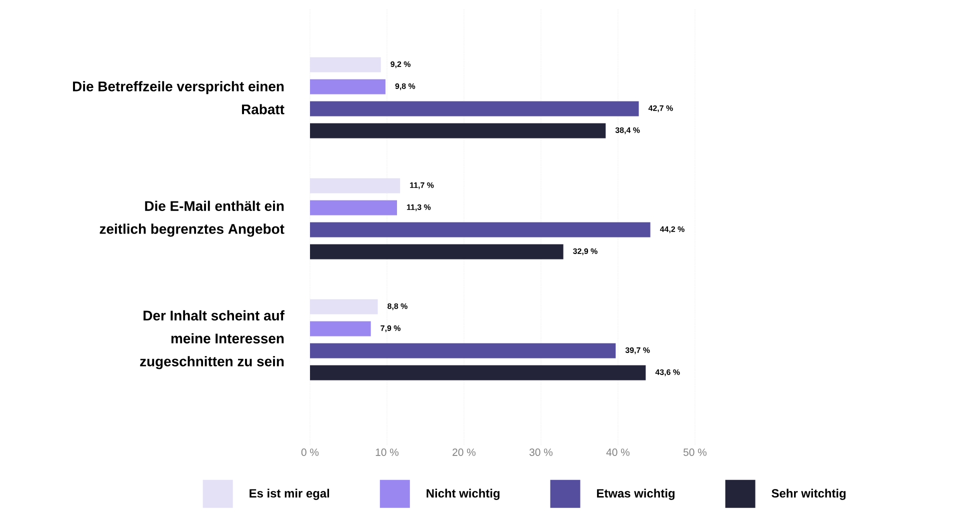 The height and width of the screenshot is (527, 957). What do you see at coordinates (178, 97) in the screenshot?
I see `y-tick-label: Die Betreffzeile verspricht einen Rabatt` at bounding box center [178, 97].